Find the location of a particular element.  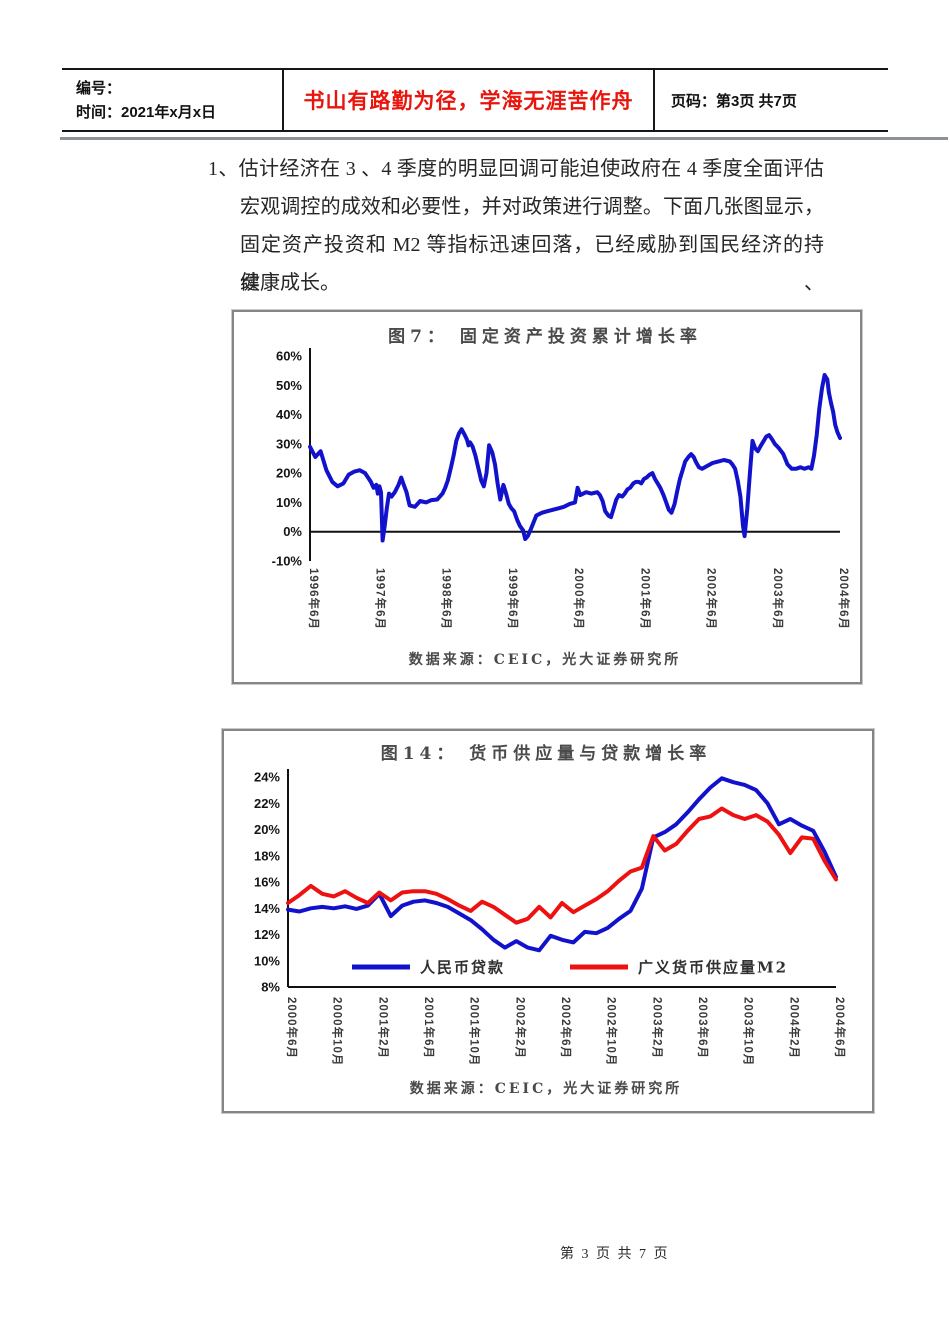

paragraph-line: 宏观调控的成效和必要性，并对政策进行调整。下面几张图显示， is located at coordinates (532, 207).